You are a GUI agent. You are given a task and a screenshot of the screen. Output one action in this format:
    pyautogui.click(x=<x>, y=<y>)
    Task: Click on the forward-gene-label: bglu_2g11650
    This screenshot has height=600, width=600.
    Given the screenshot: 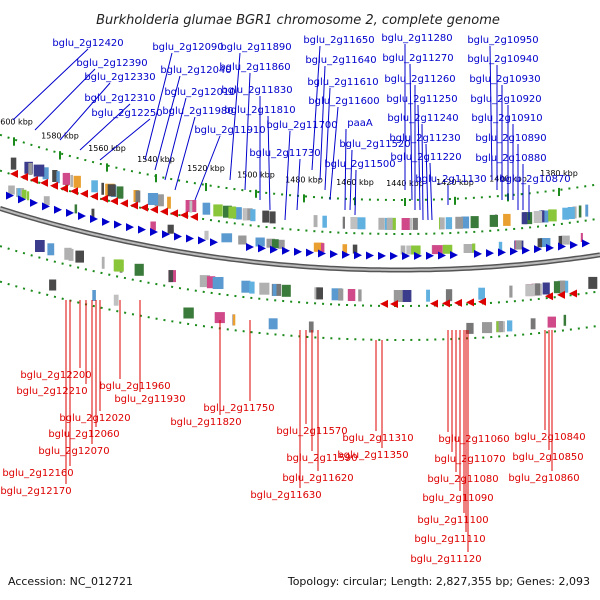 What is the action you would take?
    pyautogui.click(x=338, y=40)
    